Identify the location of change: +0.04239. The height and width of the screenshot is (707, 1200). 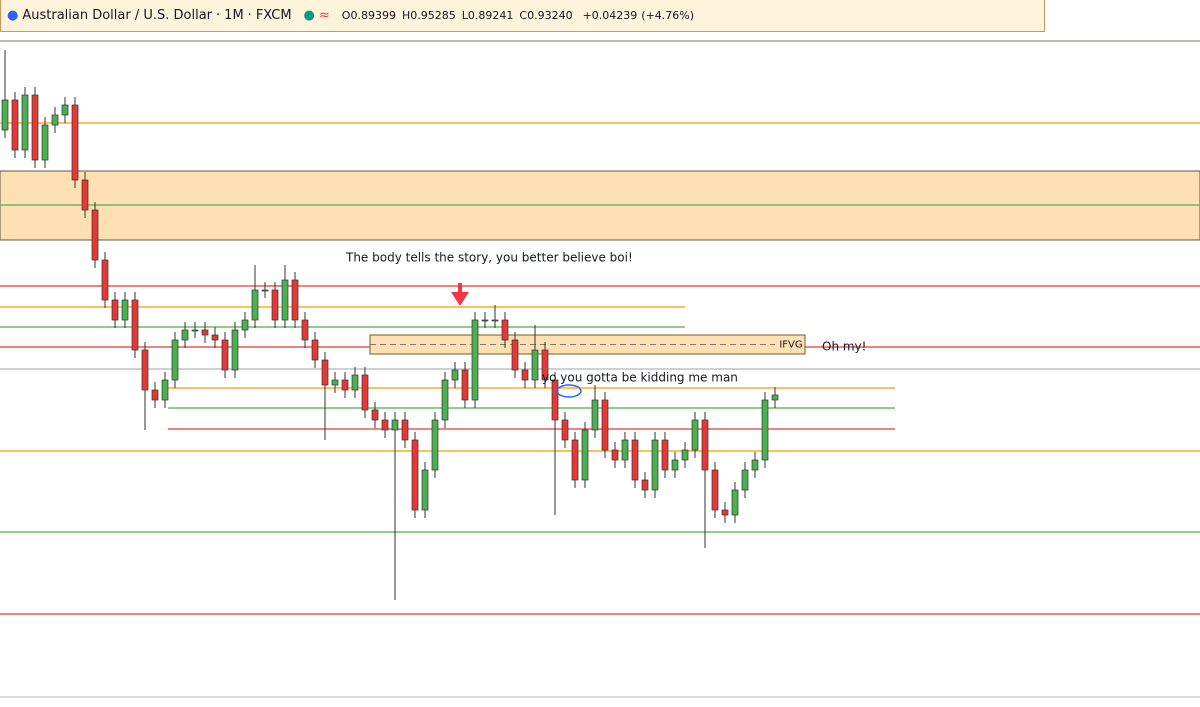
(610, 15).